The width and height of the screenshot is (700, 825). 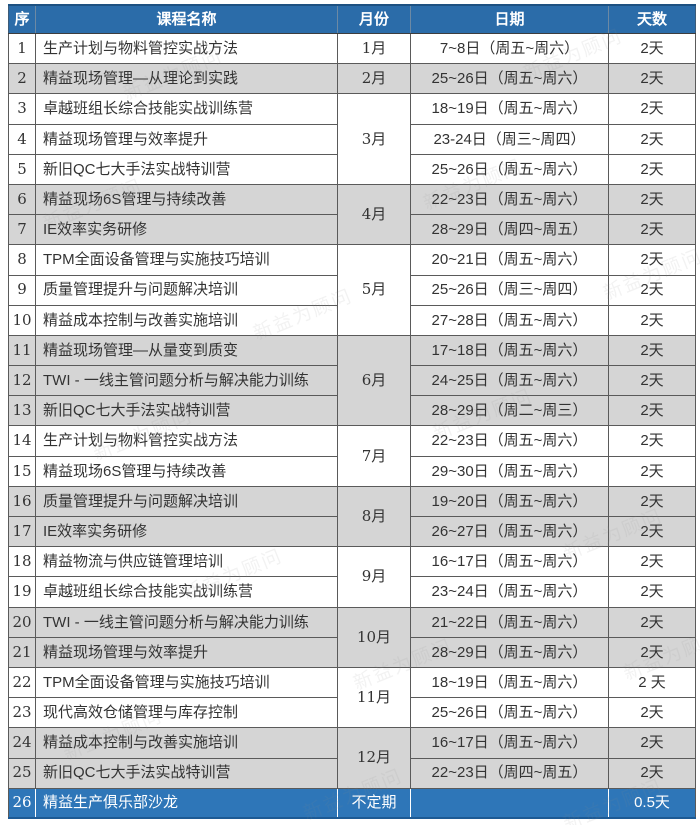 I want to click on row-number: 10, so click(x=22, y=320).